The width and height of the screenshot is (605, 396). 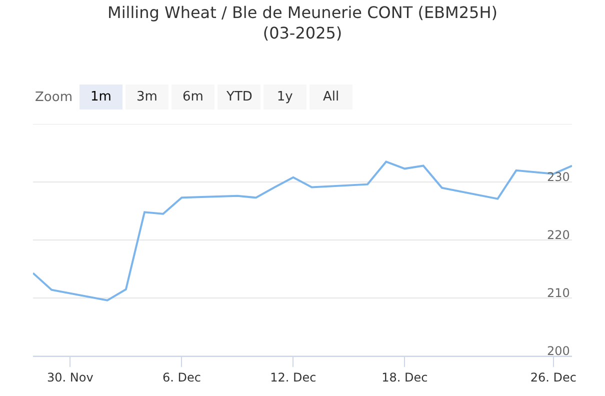 I want to click on x-tick-label: 6. Dec, so click(x=181, y=377).